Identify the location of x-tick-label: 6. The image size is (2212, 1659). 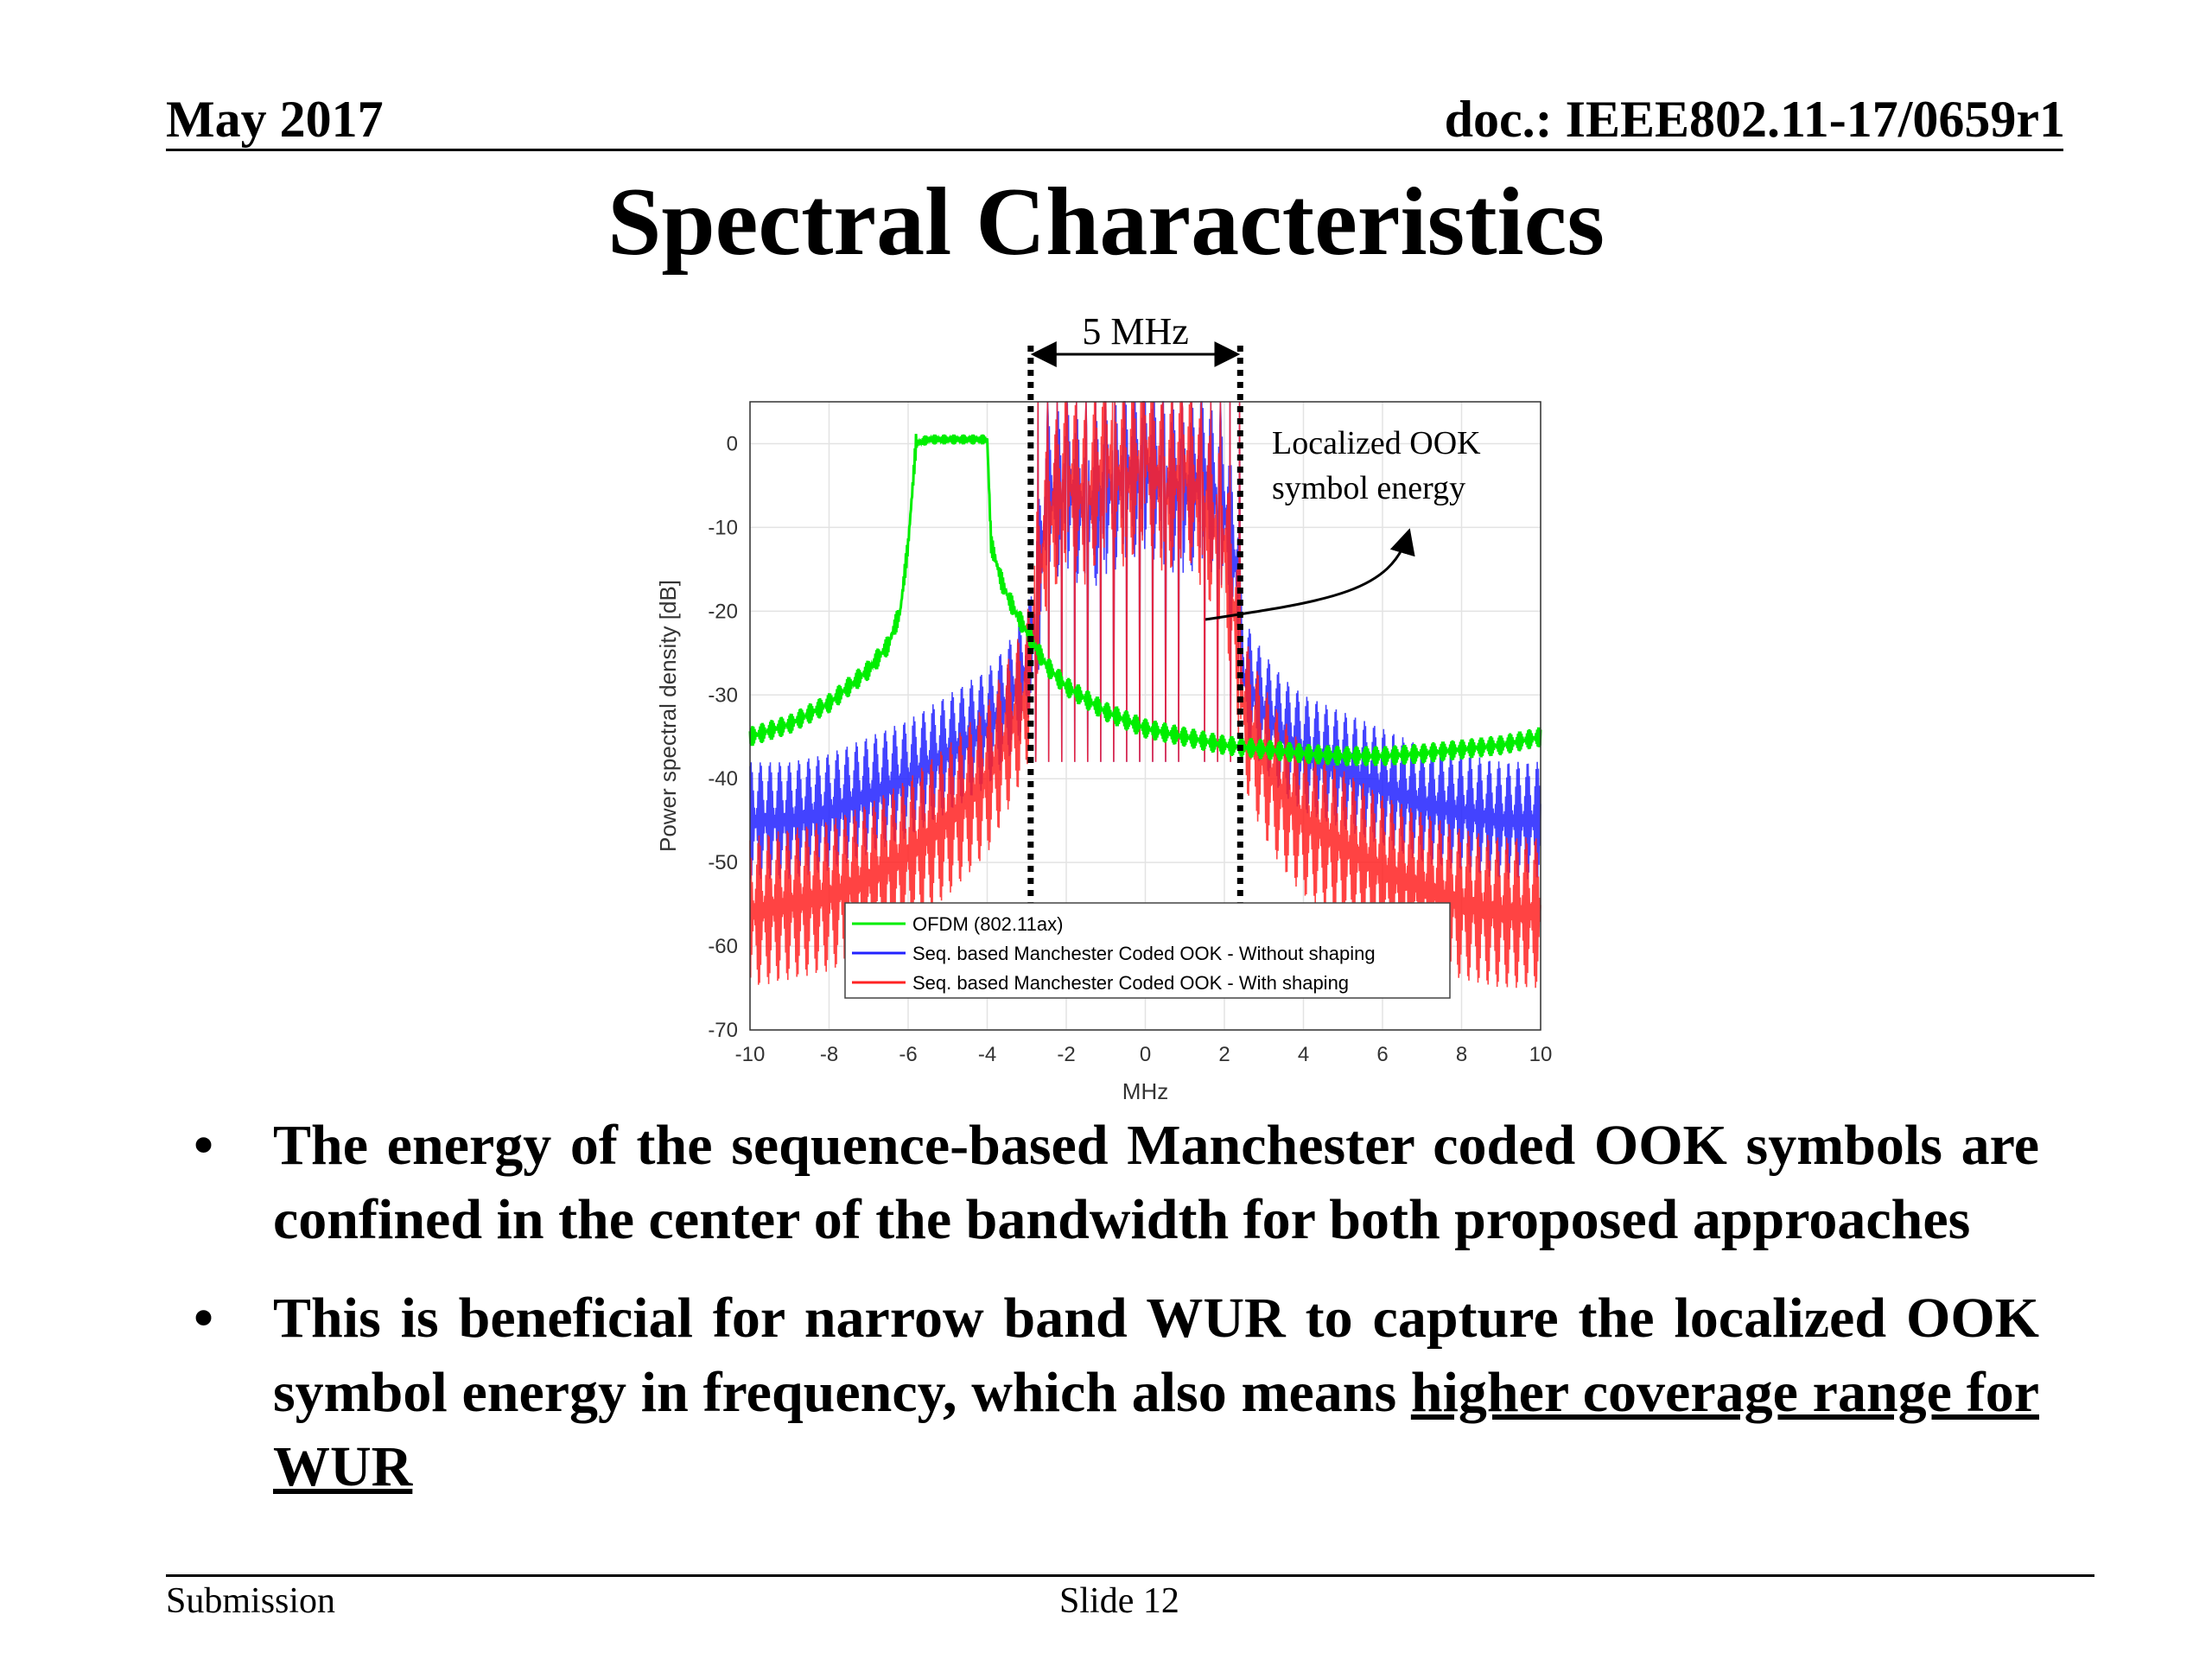
(1382, 1054).